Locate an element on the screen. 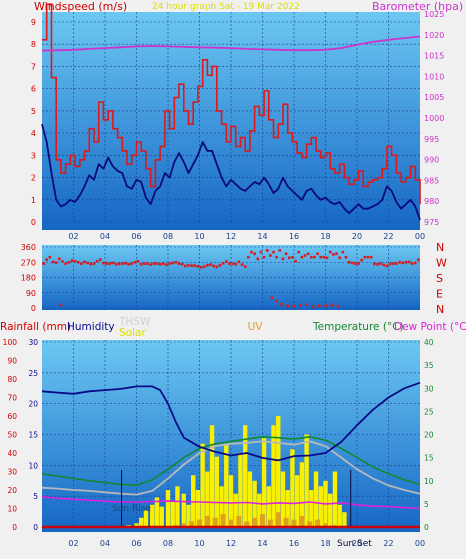 This screenshot has width=466, height=559. wind-tick-label: 2 is located at coordinates (33, 178).